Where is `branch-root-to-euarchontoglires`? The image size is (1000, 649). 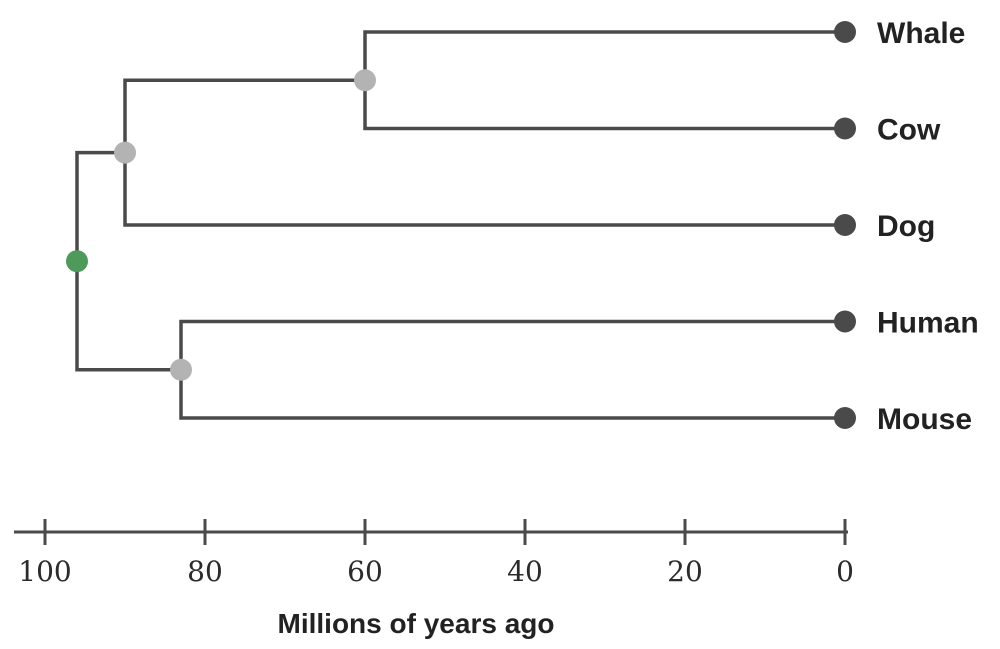
branch-root-to-euarchontoglires is located at coordinates (128, 316).